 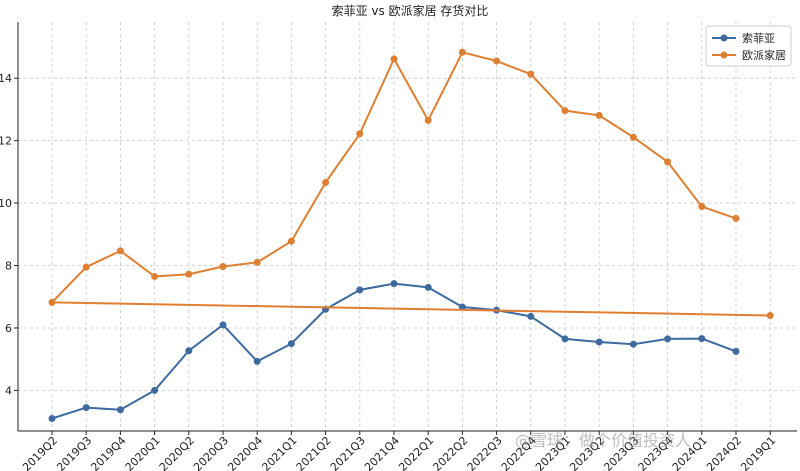 What do you see at coordinates (758, 452) in the screenshot?
I see `x-tick-label: 2019Q1` at bounding box center [758, 452].